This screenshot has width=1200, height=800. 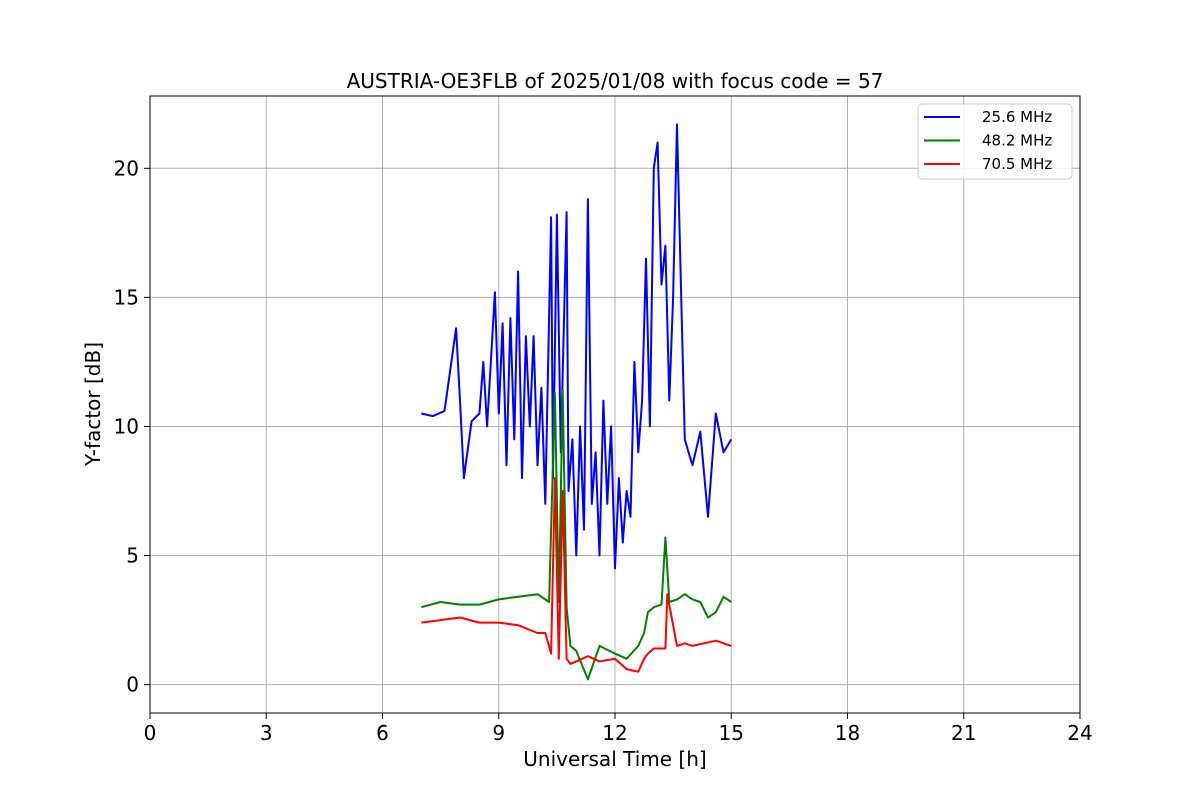 I want to click on legend-box, so click(x=995, y=141).